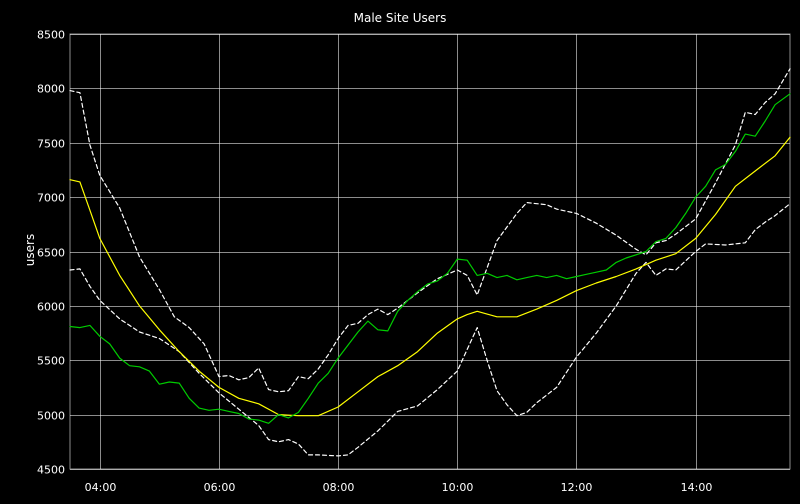 The height and width of the screenshot is (504, 800). Describe the element at coordinates (51, 307) in the screenshot. I see `y-tick-label: 6000` at that location.